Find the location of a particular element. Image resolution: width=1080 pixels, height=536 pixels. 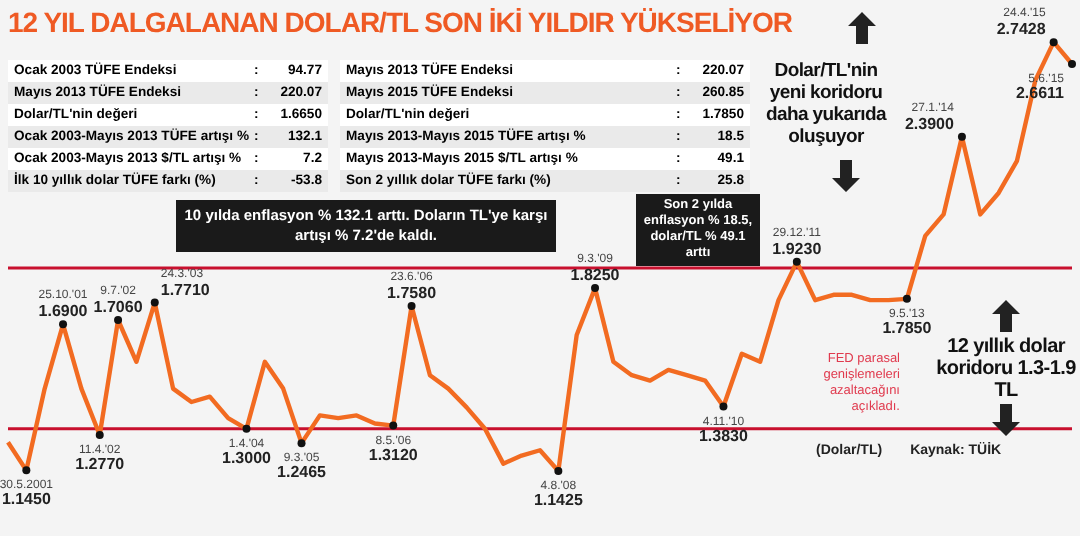

data-label: 1.3830 is located at coordinates (724, 435).